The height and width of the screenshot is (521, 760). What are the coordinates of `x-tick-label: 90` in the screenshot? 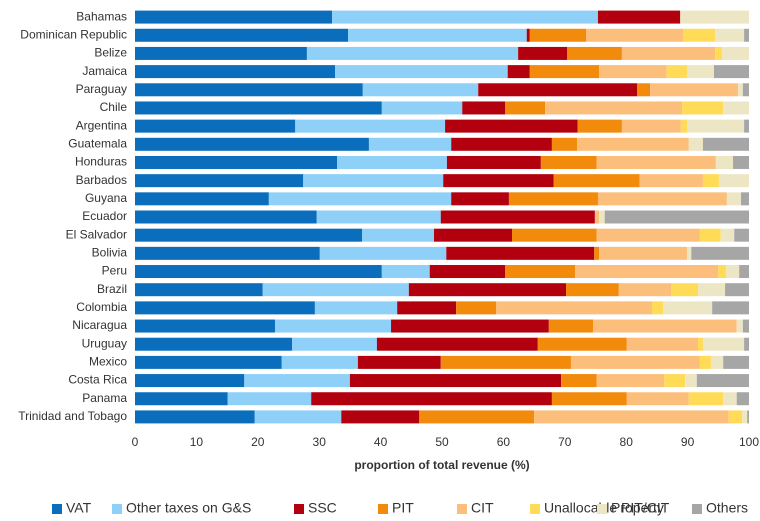 It's located at (688, 442).